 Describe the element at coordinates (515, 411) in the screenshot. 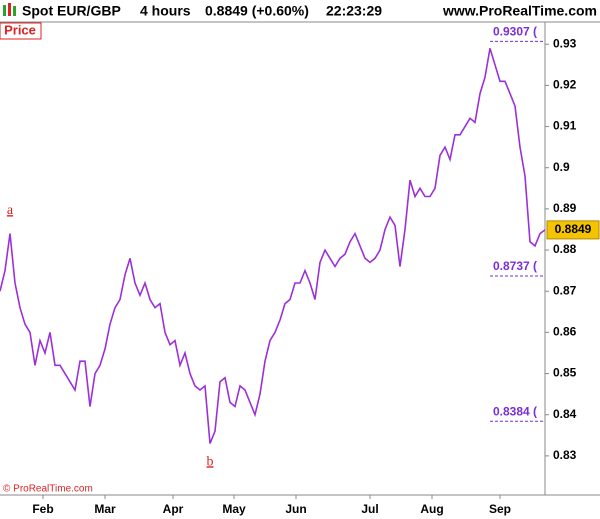

I see `level-label: 0.8384 (` at that location.